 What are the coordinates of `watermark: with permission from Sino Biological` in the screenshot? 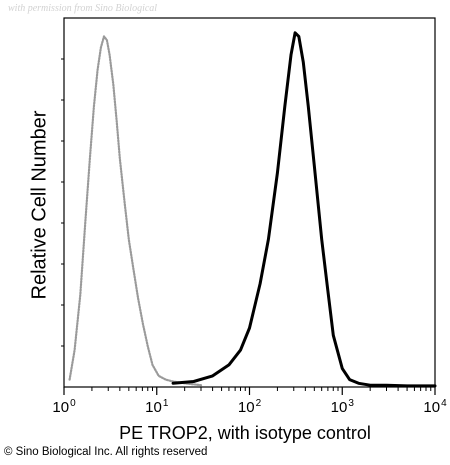 It's located at (83, 8).